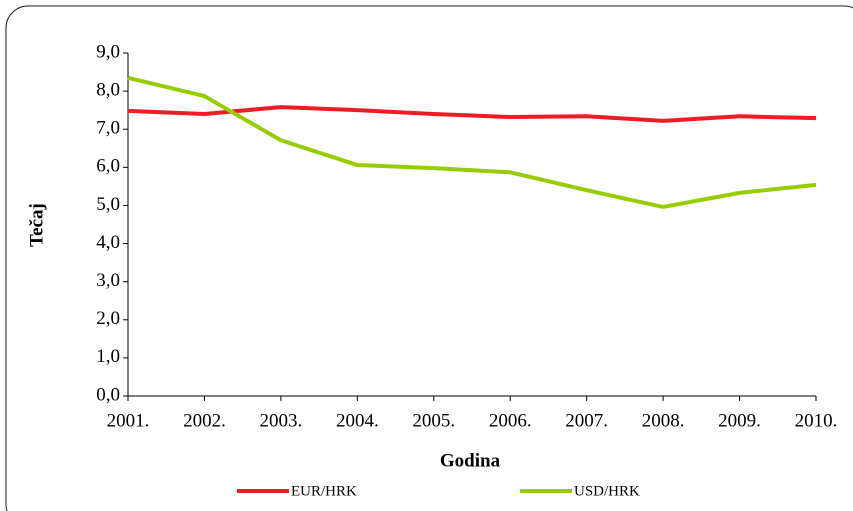 This screenshot has width=853, height=511. I want to click on y-tick-label: 4,0, so click(108, 242).